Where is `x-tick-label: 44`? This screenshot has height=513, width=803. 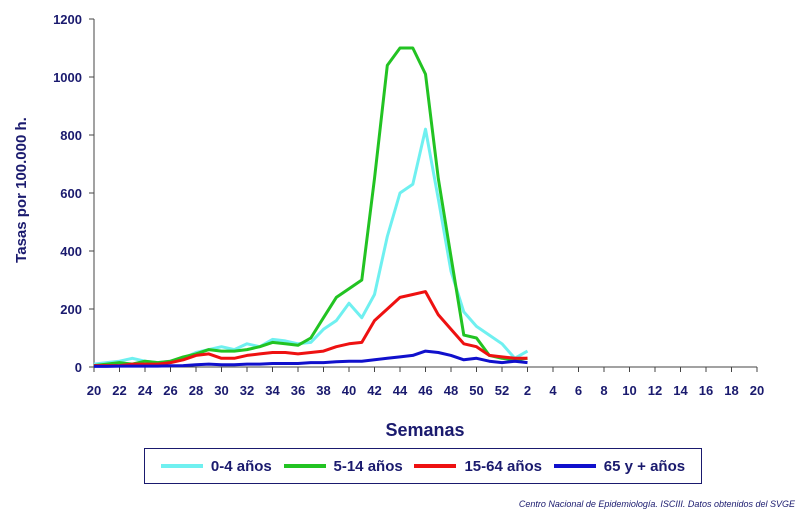
x-tick-label: 44 is located at coordinates (400, 390).